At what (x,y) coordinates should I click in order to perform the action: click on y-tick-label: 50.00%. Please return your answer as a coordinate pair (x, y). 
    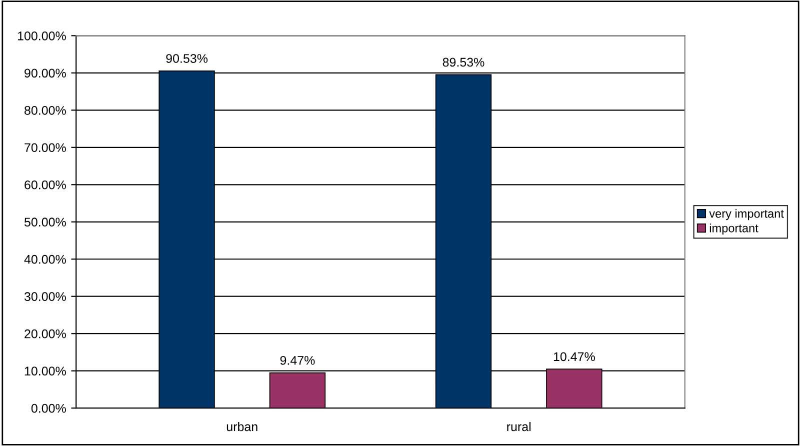
    Looking at the image, I should click on (45, 222).